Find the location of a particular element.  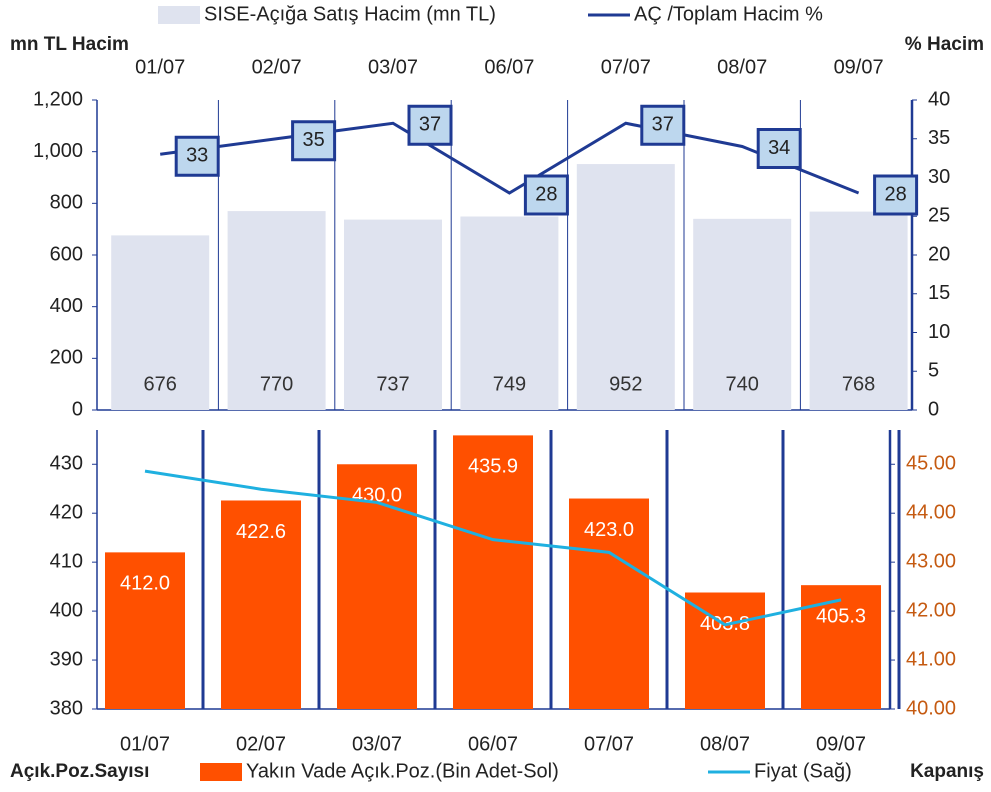

y2-tick-label: 40 is located at coordinates (939, 99).